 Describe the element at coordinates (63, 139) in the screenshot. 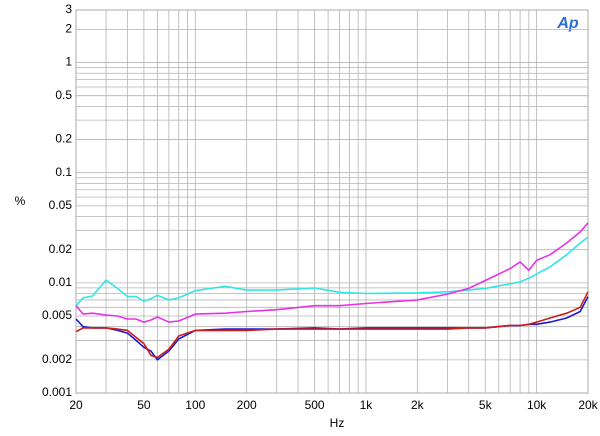

I see `y-tick-label: 0.2` at that location.